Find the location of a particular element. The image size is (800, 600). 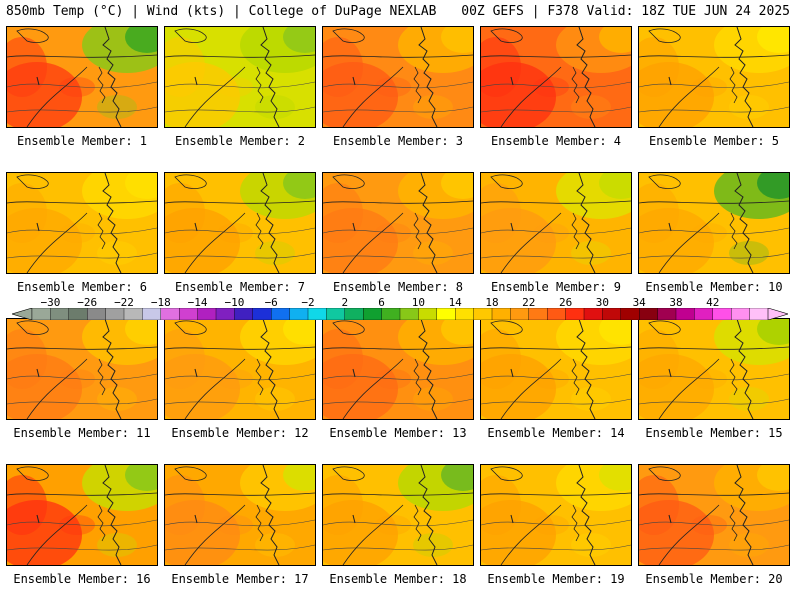

member-label: Ensemble Member: 8 is located at coordinates (398, 287).